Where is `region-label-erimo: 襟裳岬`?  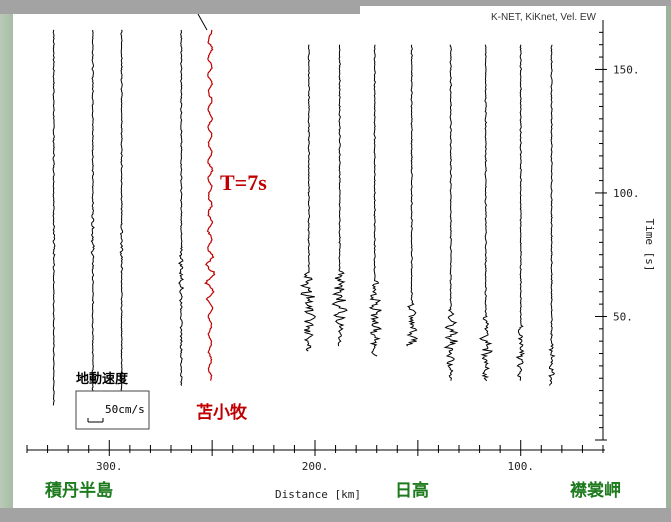 region-label-erimo: 襟裳岬 is located at coordinates (595, 490).